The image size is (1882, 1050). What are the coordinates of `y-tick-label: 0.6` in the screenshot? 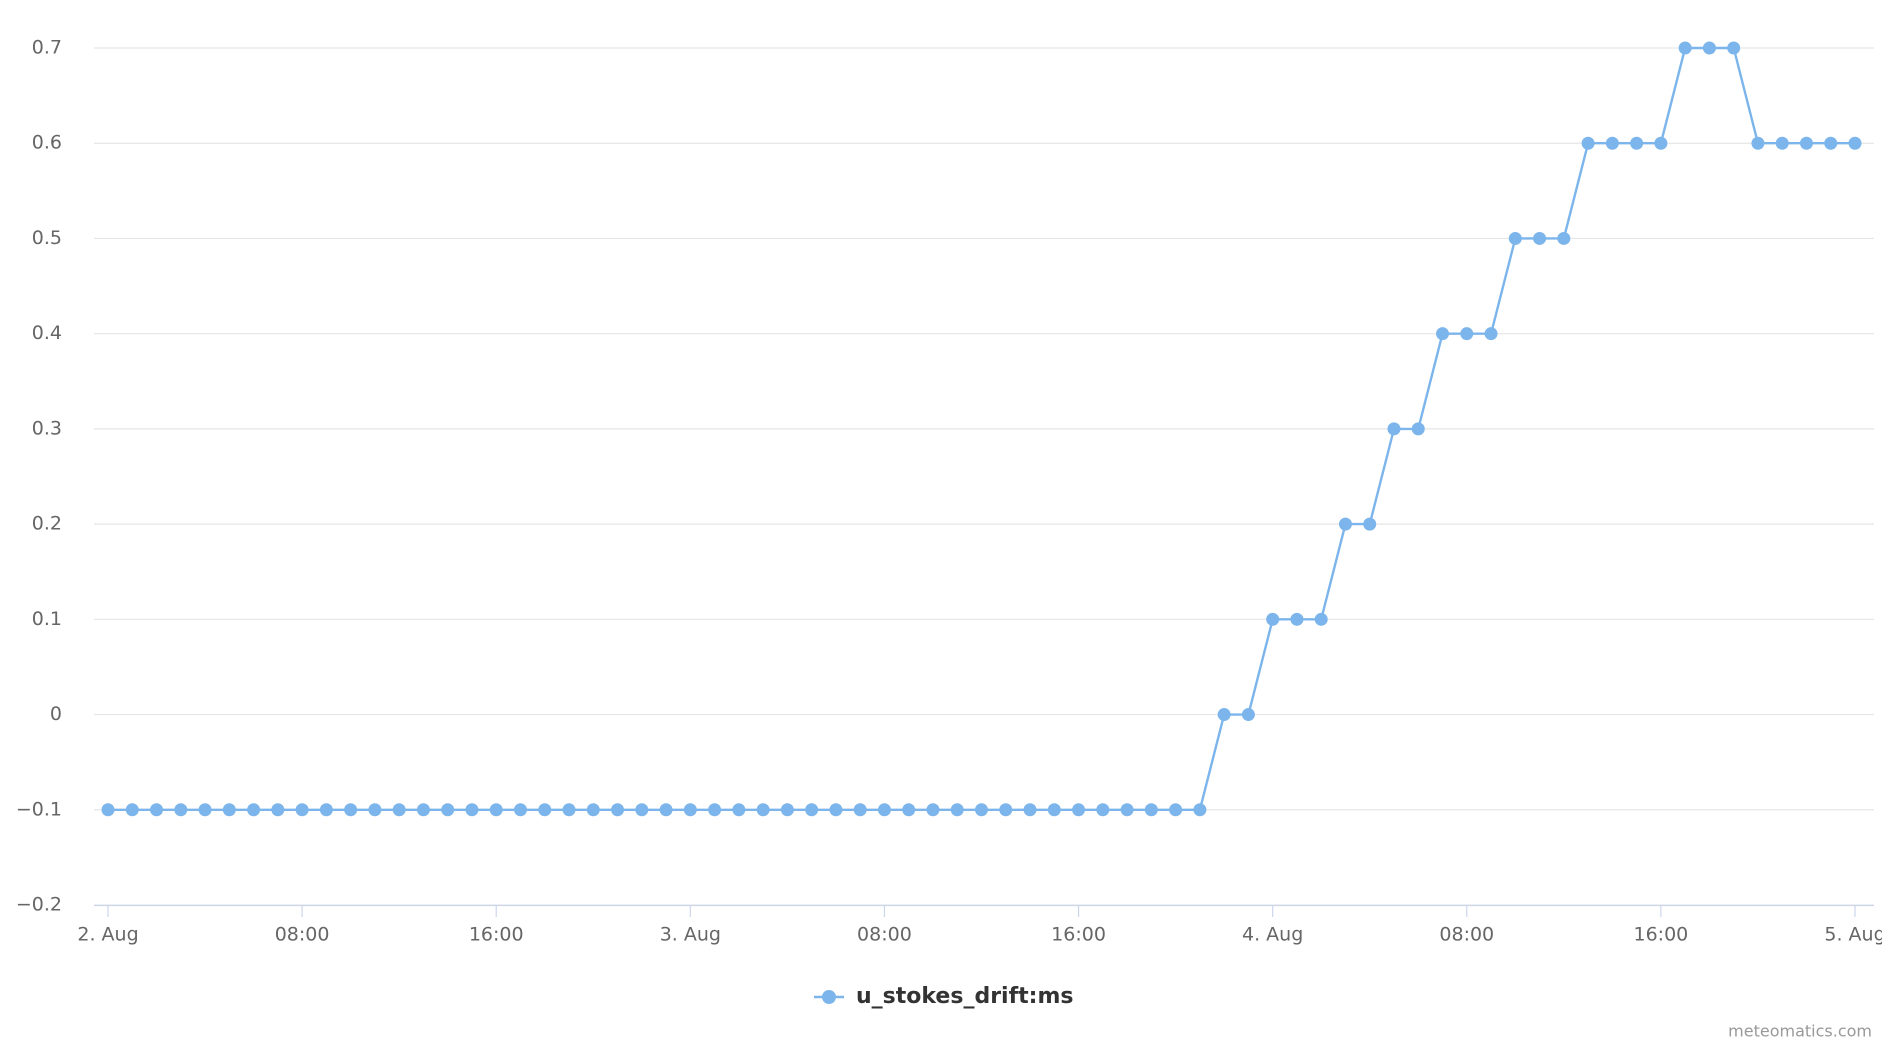 It's located at (47, 143).